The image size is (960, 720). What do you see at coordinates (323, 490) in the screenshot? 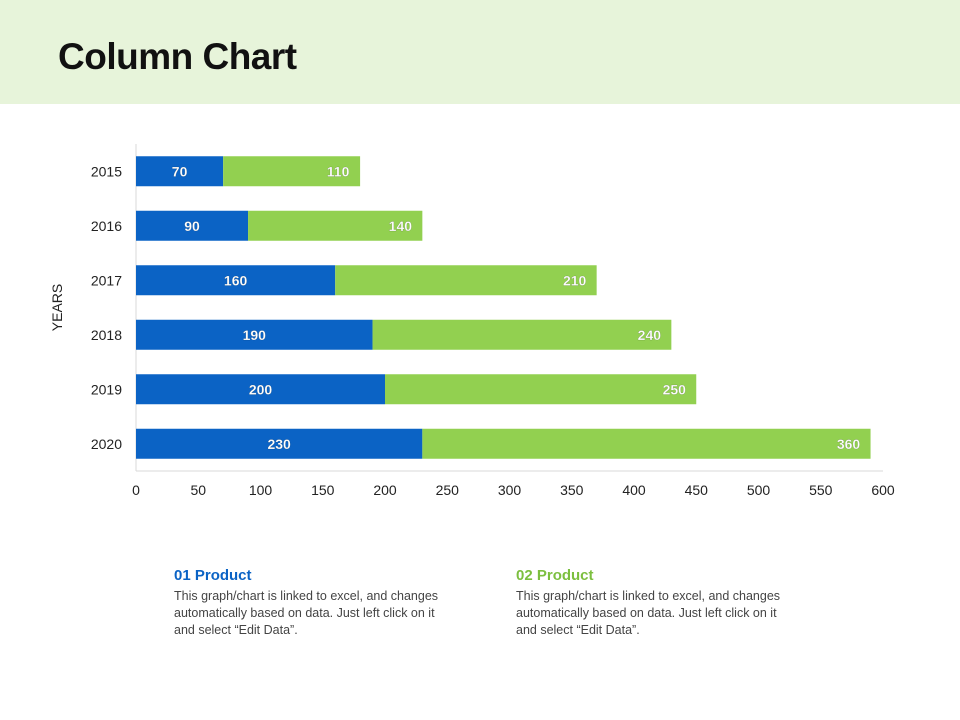
I see `x-tick-label: 150` at bounding box center [323, 490].